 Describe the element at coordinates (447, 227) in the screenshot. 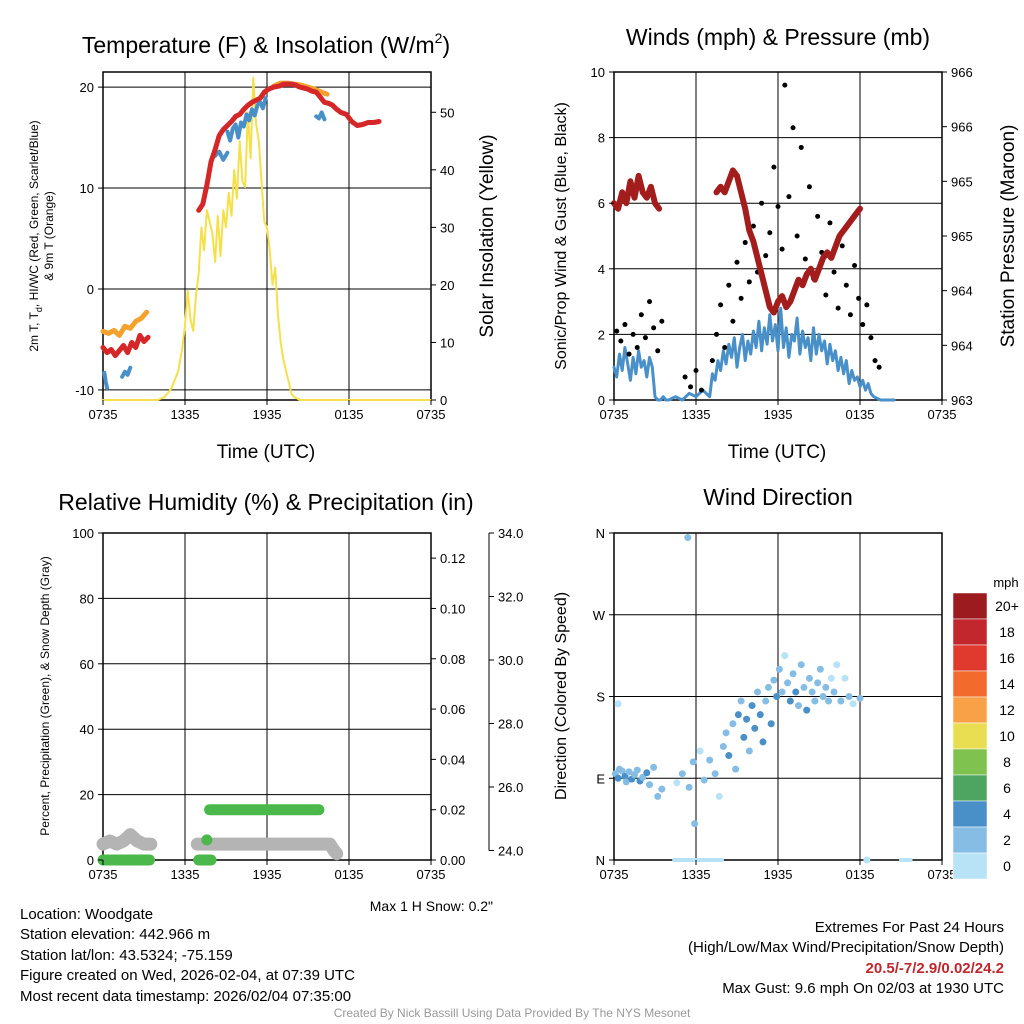

I see `insolation-y-tick-label: 30` at that location.